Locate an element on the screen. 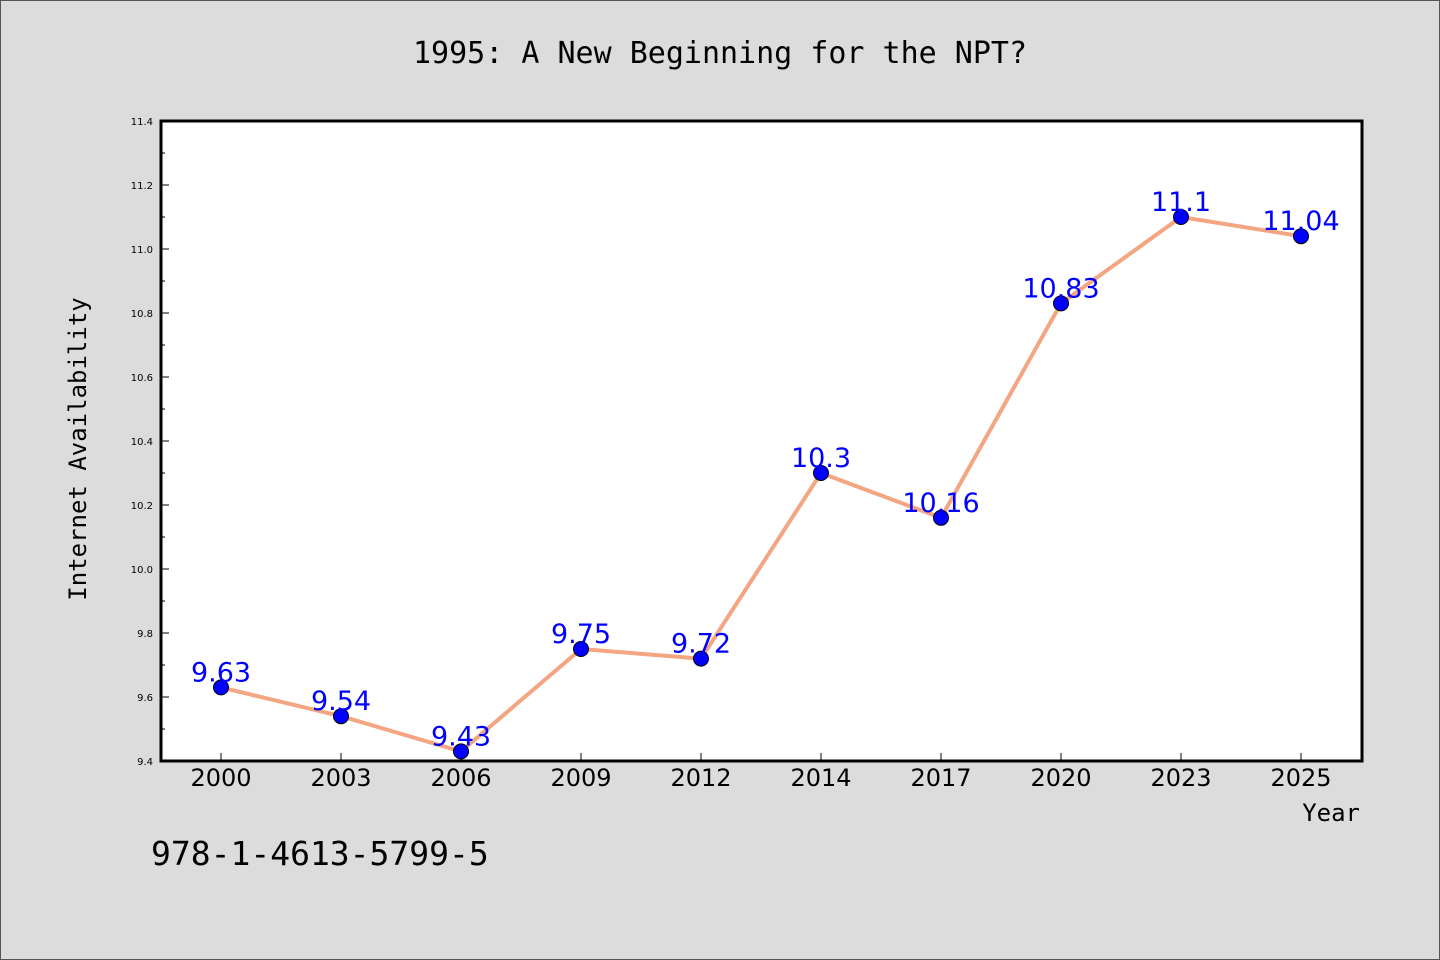 The height and width of the screenshot is (960, 1440). data-label: 10.16 is located at coordinates (940, 503).